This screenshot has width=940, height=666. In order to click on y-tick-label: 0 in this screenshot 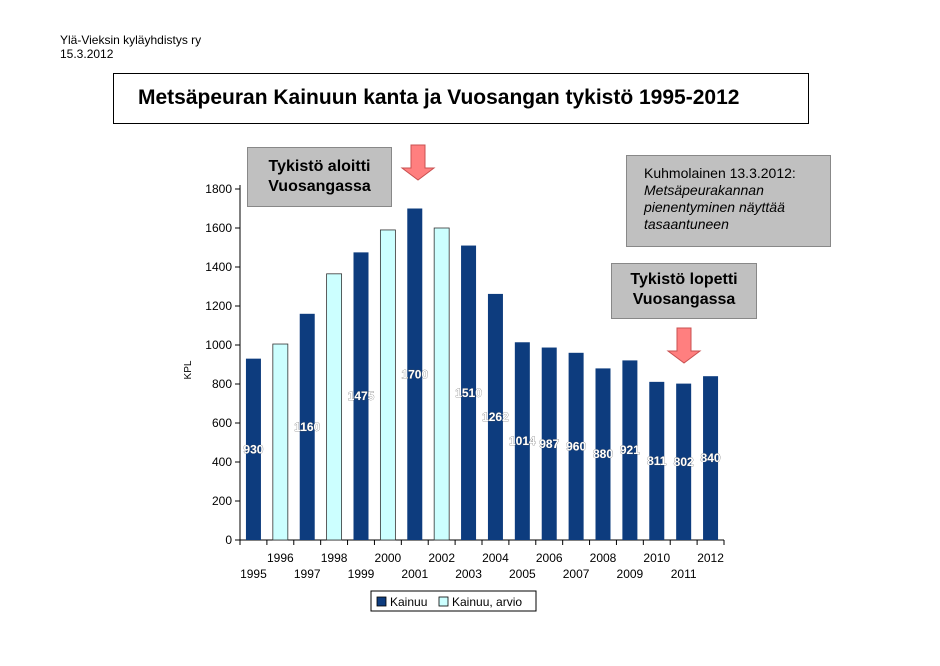, I will do `click(228, 540)`.